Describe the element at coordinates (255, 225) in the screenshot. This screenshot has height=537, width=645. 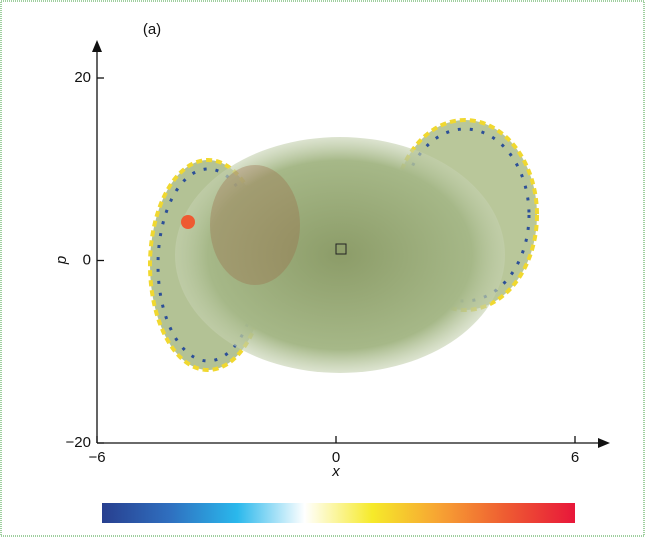
I see `dense-region` at that location.